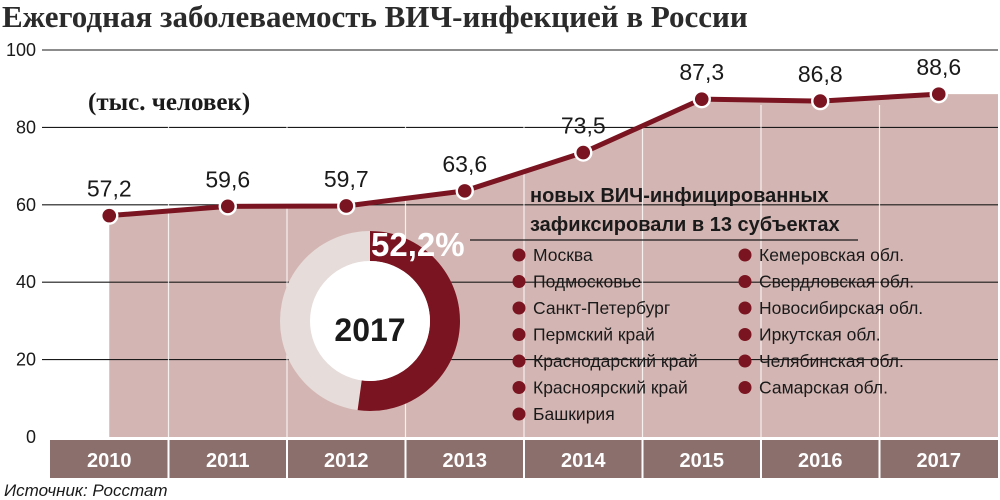 The image size is (1000, 500). Describe the element at coordinates (939, 461) in the screenshot. I see `x-tick-label-2017: 2017` at that location.